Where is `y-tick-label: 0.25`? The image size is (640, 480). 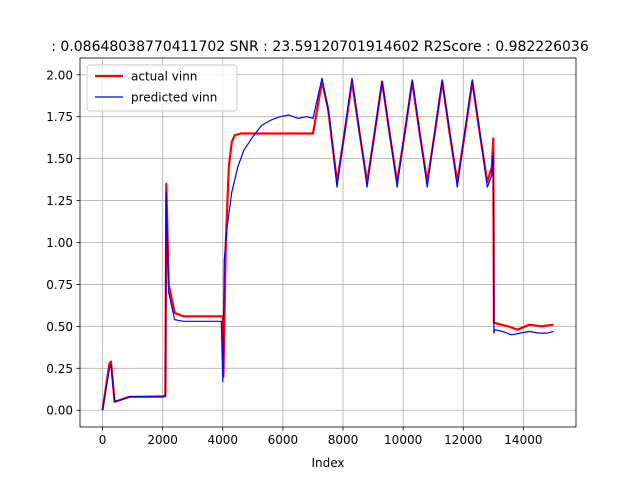
y-tick-label: 0.25 is located at coordinates (59, 369).